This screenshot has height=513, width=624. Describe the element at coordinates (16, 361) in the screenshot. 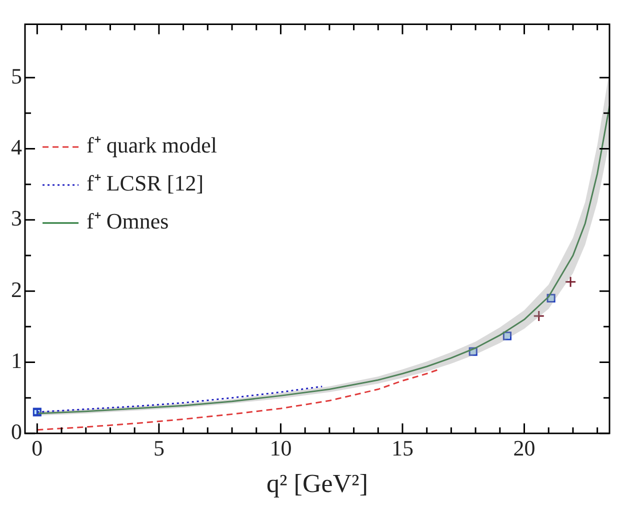

I see `y-tick-label: 1` at that location.